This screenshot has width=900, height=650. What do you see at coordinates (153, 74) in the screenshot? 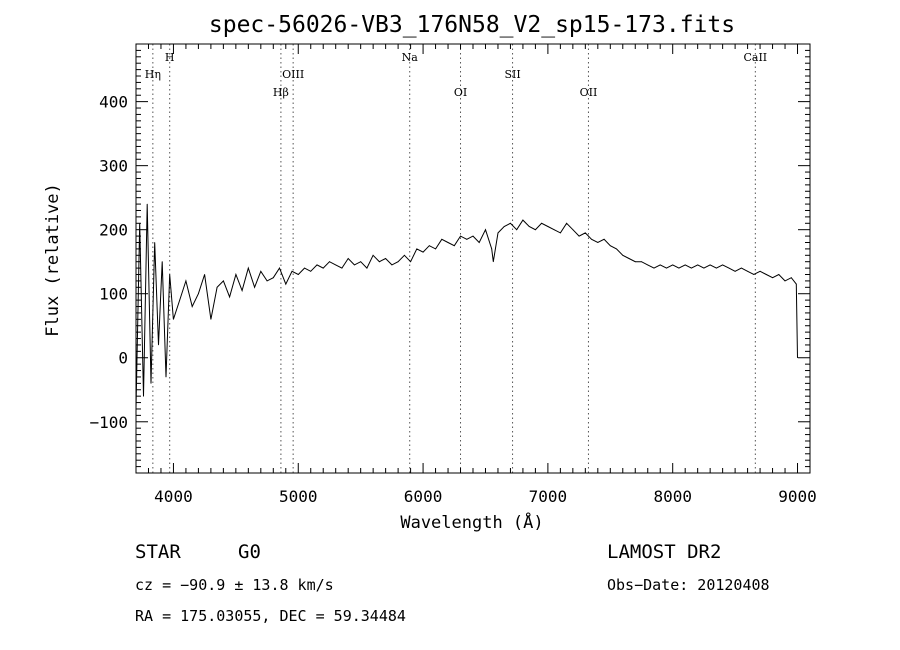
I see `line-marker-label: Hη` at bounding box center [153, 74].